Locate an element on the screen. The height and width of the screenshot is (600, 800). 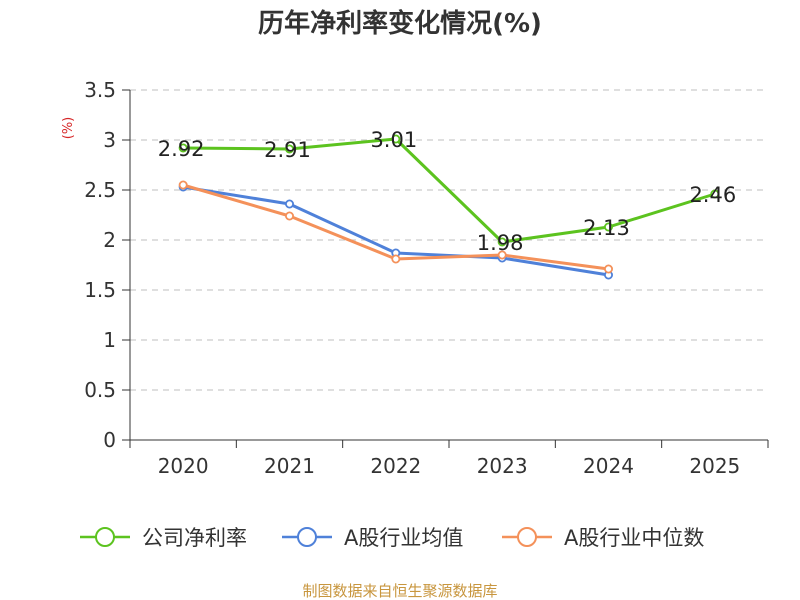
y-tick-label: 2 is located at coordinates (109, 240).